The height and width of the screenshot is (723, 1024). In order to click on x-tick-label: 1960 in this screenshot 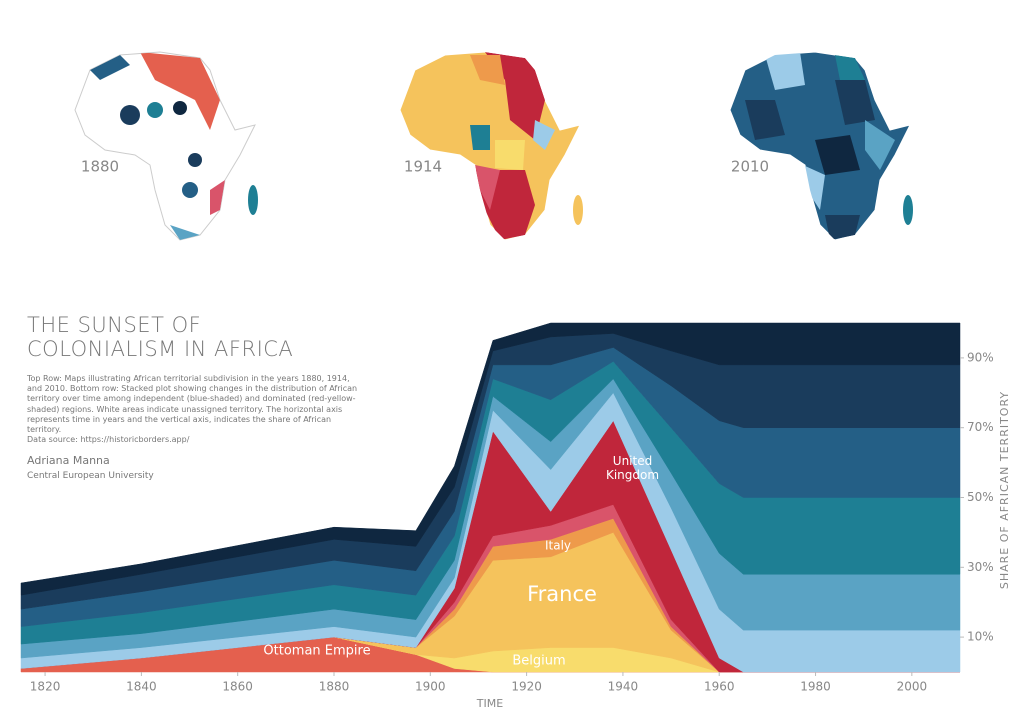, I will do `click(719, 687)`.